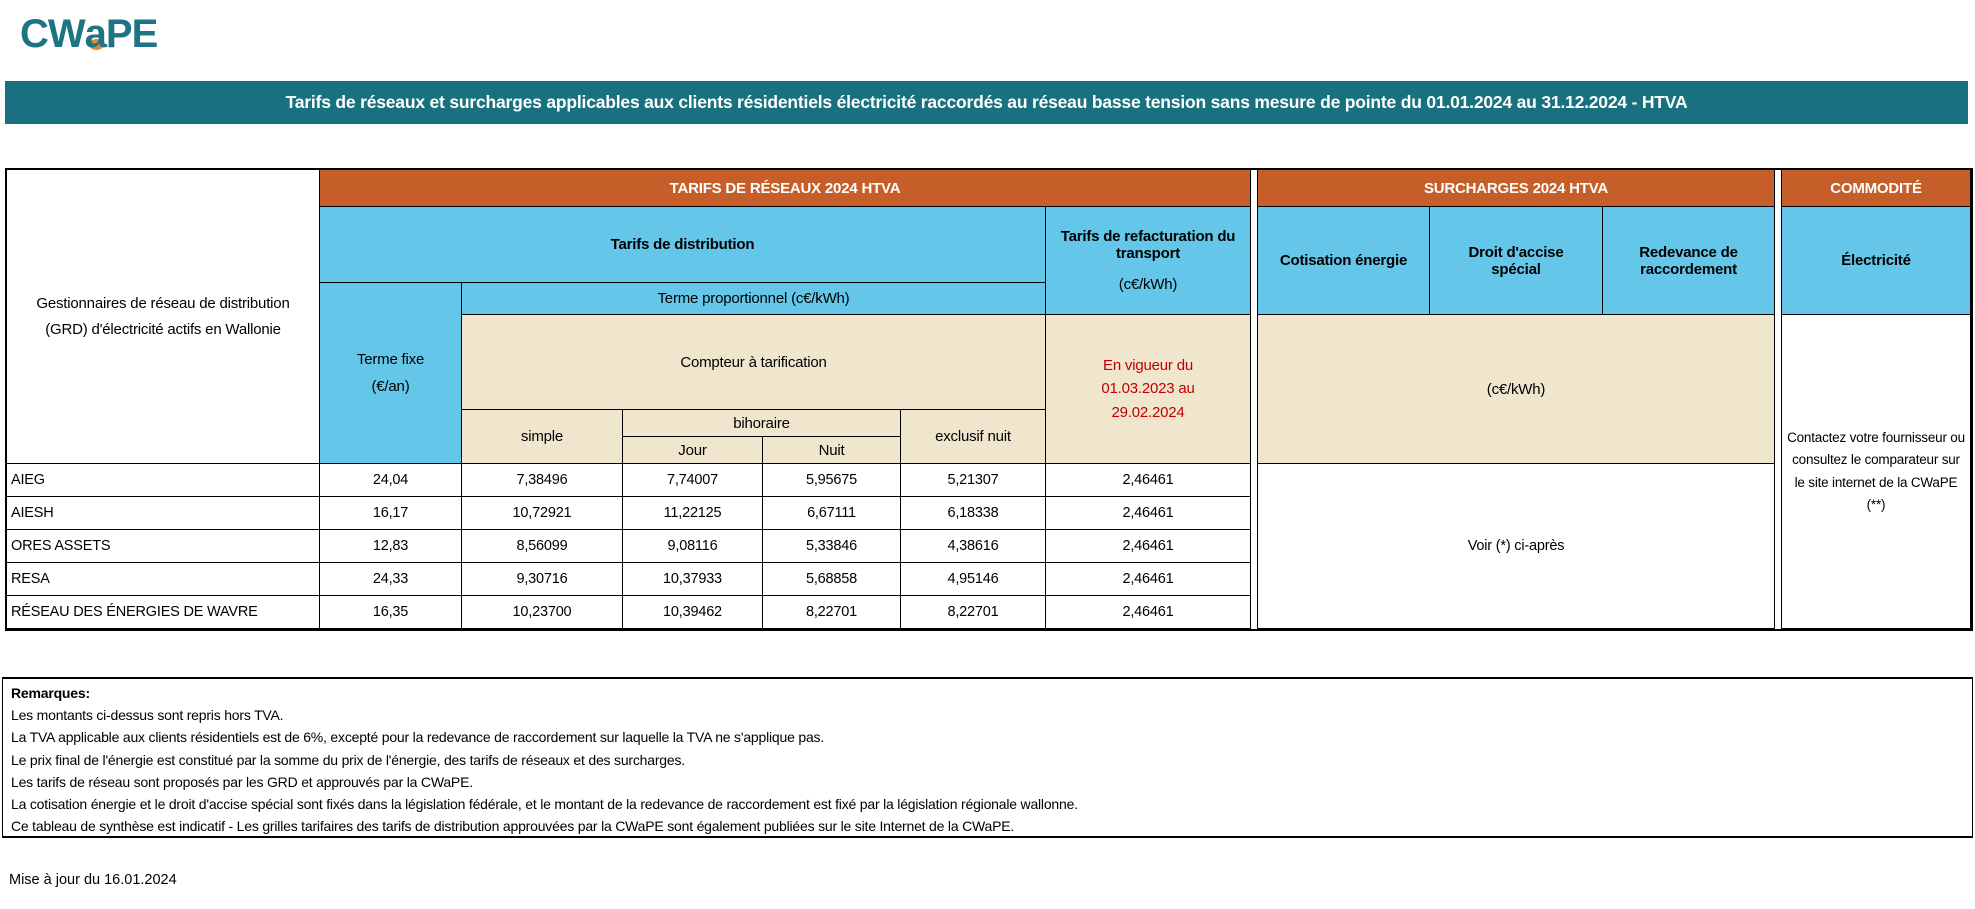 The width and height of the screenshot is (1975, 909). I want to click on table-cell-terme-fixe: 12,83, so click(391, 546).